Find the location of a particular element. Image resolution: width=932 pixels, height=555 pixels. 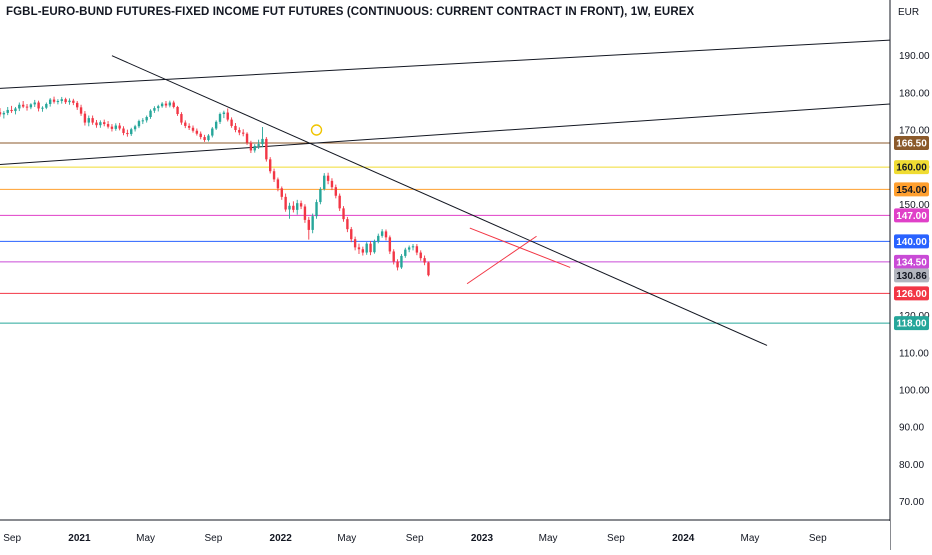

y-tick-label: 90.00 is located at coordinates (911, 428).